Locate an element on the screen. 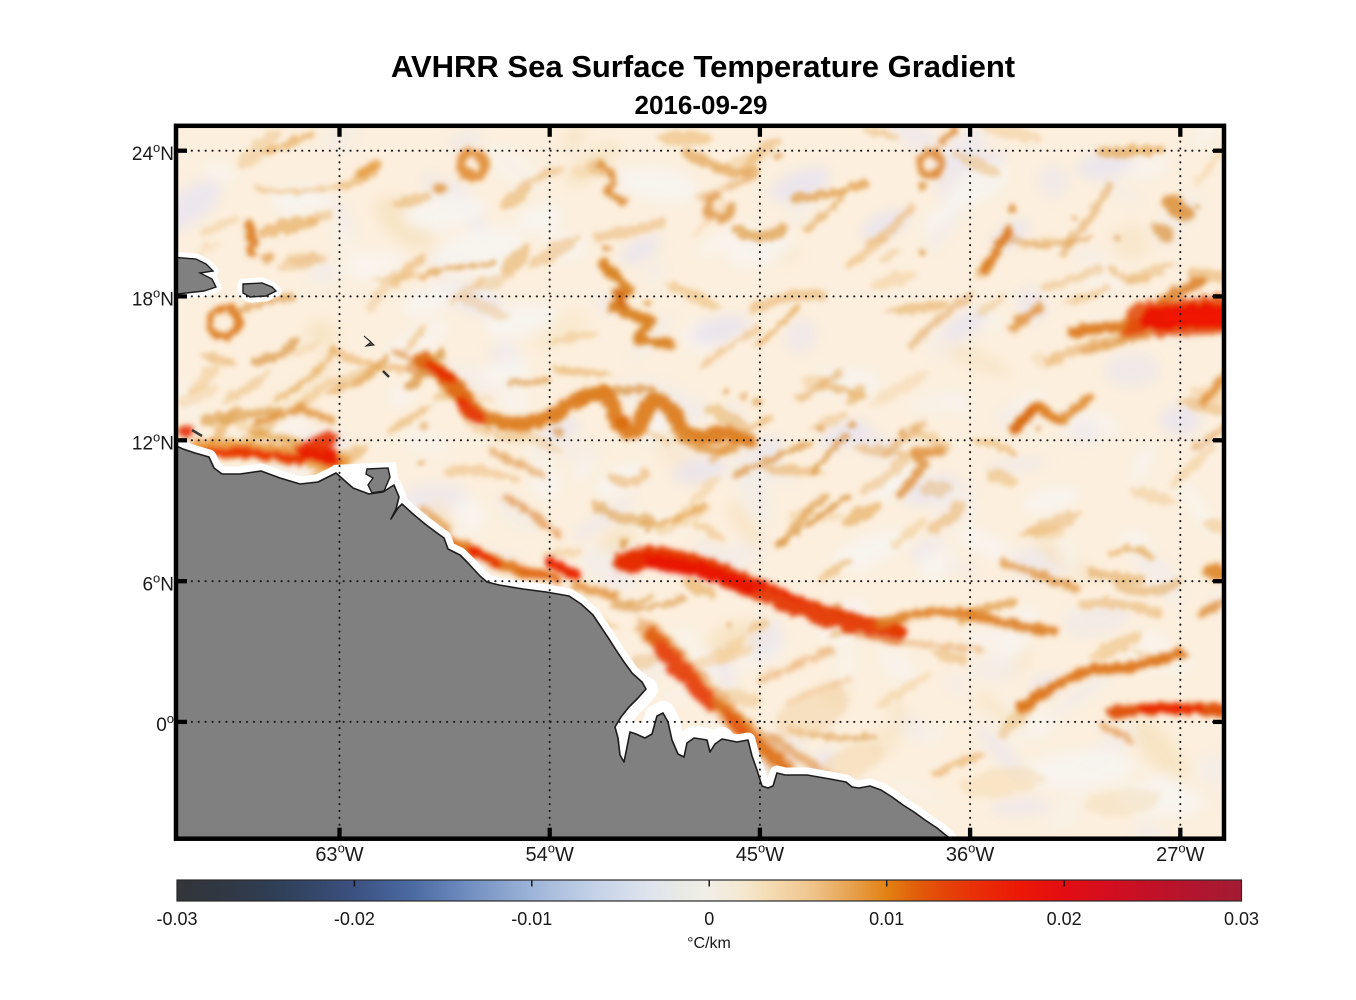 The height and width of the screenshot is (1000, 1356). svg-text: 0.03 is located at coordinates (1241, 919).